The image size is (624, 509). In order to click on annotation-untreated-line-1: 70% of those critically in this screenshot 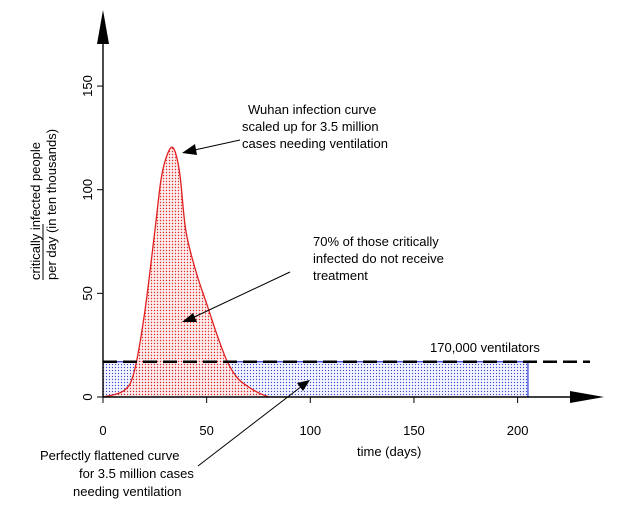, I will do `click(376, 241)`.